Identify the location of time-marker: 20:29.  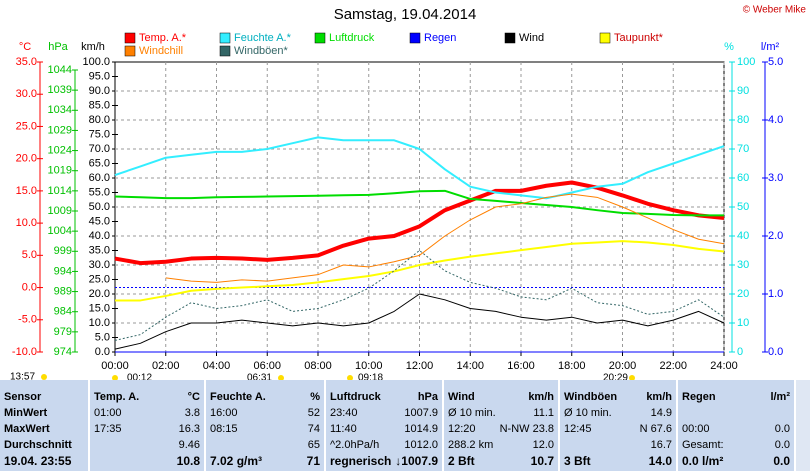
(615, 376).